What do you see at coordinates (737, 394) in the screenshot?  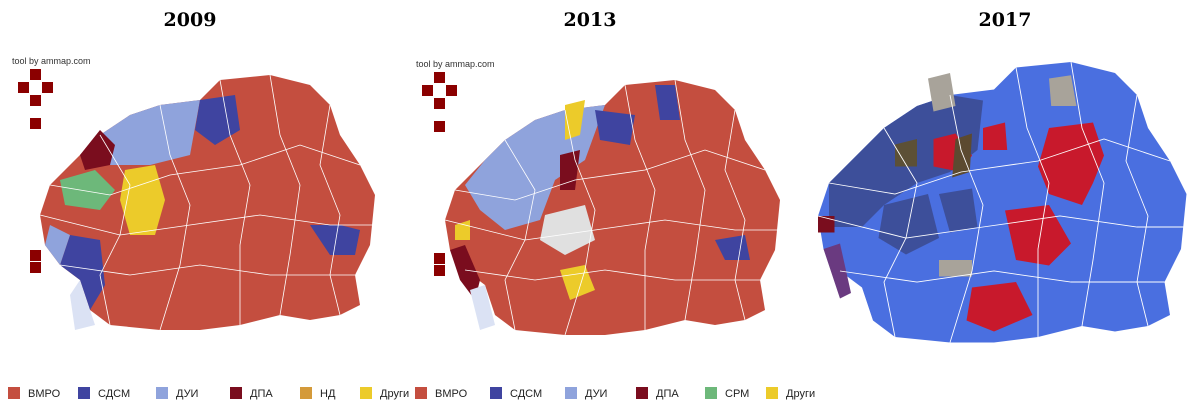 I see `legend-label: СРМ` at bounding box center [737, 394].